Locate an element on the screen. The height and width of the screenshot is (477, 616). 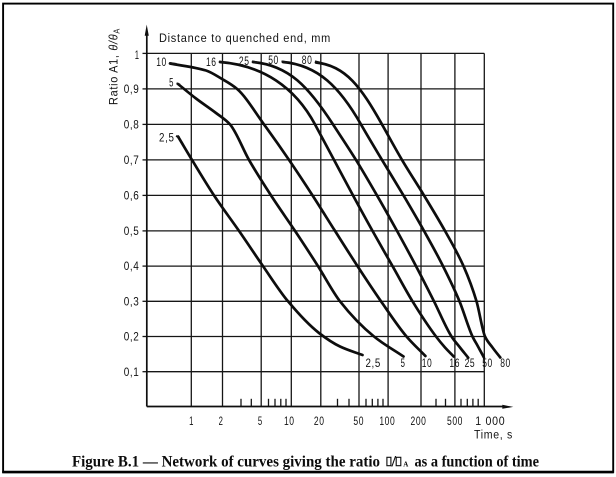
svg-text: as a function of time is located at coordinates (477, 462).